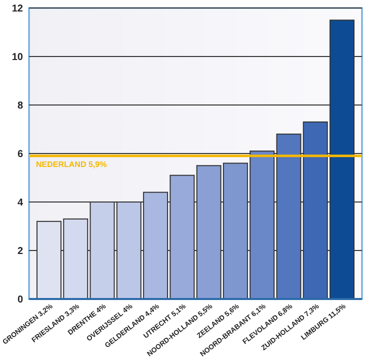 Image resolution: width=368 pixels, height=363 pixels. I want to click on y-tick-label: 12, so click(18, 9).